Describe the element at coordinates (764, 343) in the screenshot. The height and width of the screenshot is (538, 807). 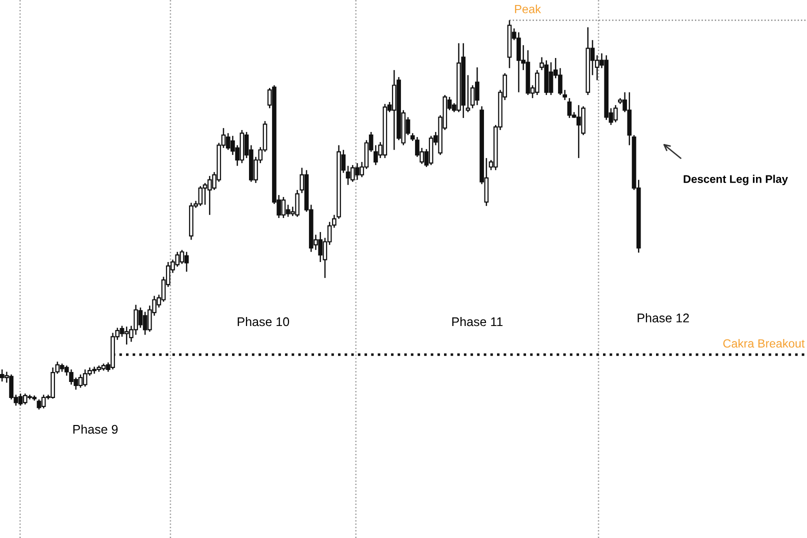
I see `ref-line-label: Cakra Breakout` at that location.